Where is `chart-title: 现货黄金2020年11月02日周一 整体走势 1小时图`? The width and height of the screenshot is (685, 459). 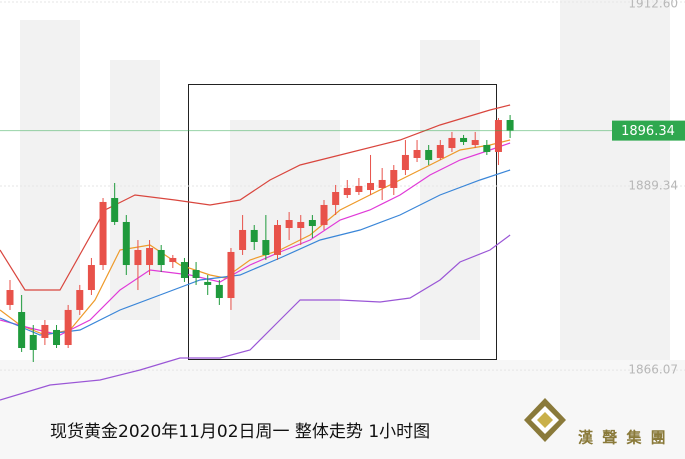
chart-title: 现货黄金2020年11月02日周一 整体走势 1小时图 is located at coordinates (240, 432).